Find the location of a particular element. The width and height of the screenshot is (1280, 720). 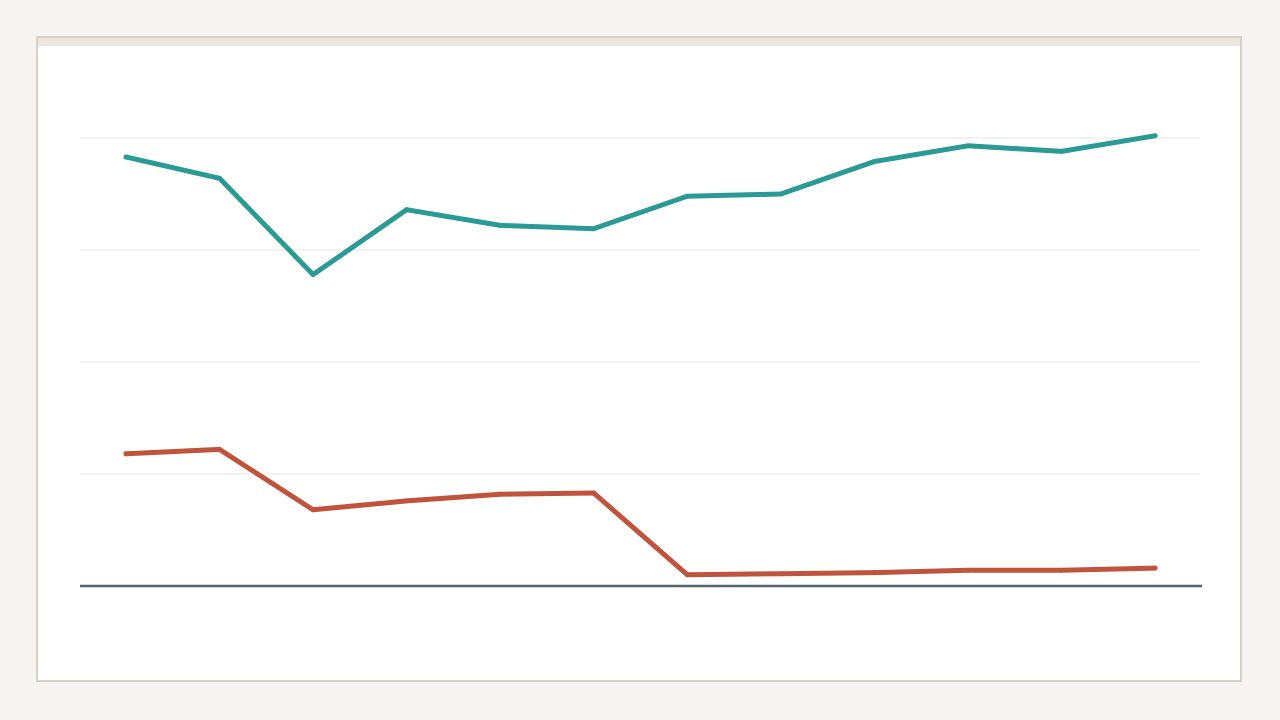

card-top-bar is located at coordinates (639, 42).